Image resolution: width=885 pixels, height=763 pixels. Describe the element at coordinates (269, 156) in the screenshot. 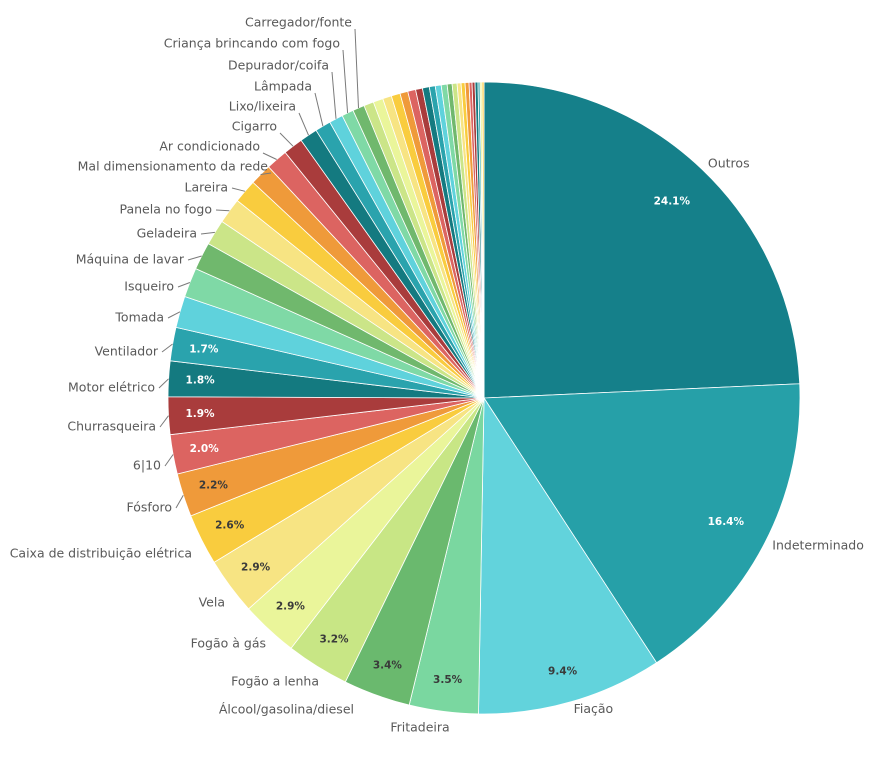

I see `leader-line-ar-condicionado` at that location.